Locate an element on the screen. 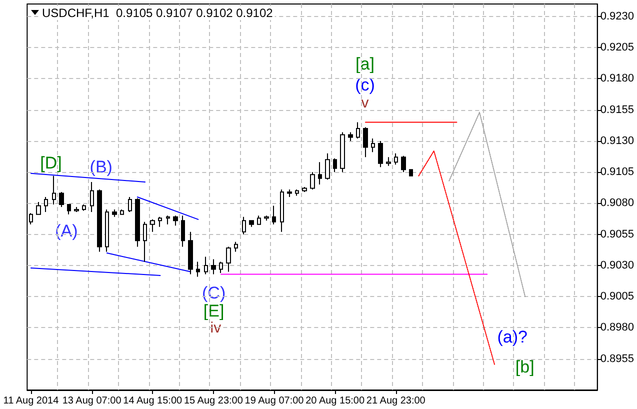 The image size is (637, 409). y-tick-label: 0.8955 is located at coordinates (617, 358).